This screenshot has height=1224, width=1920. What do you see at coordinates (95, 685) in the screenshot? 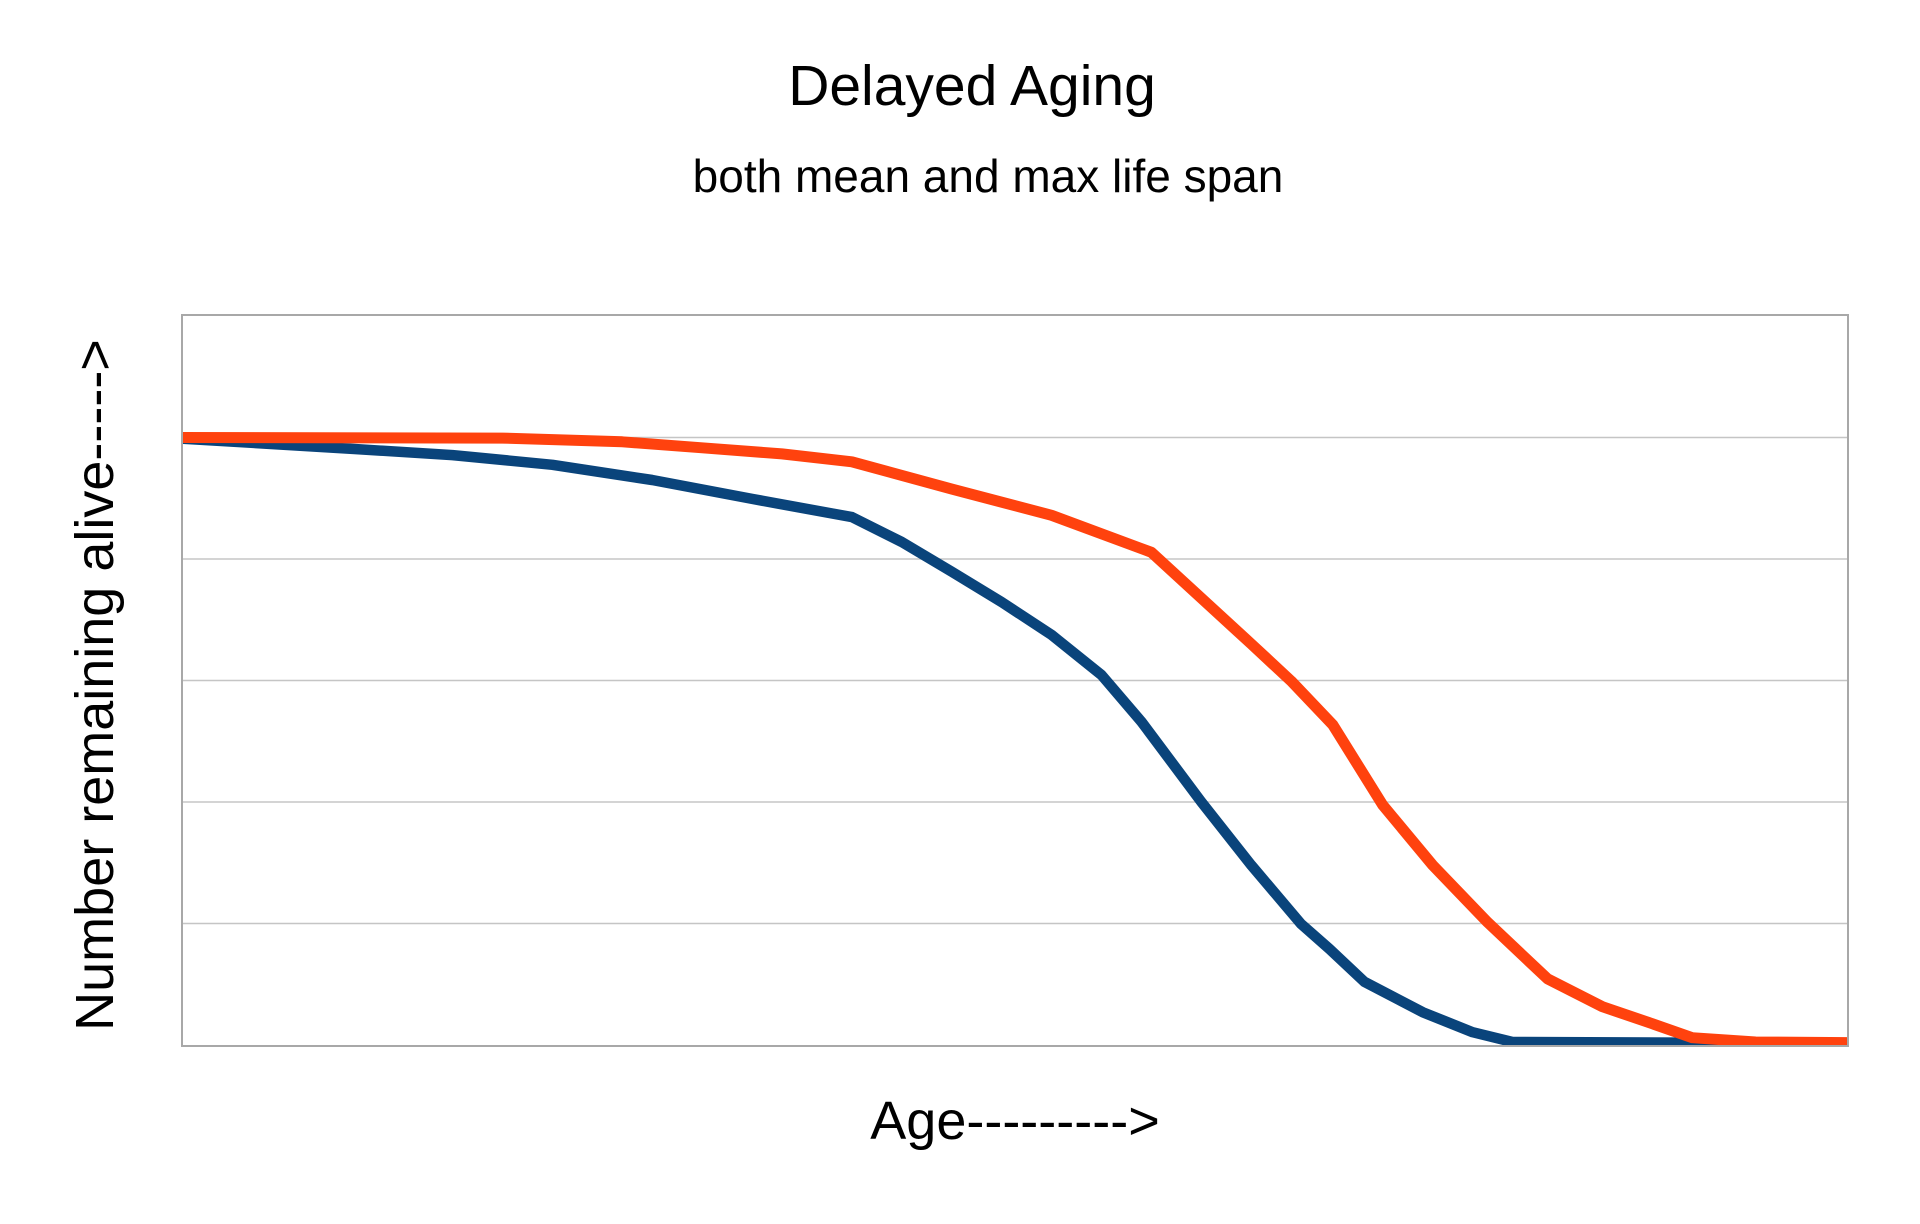
I see `y-axis-label: Number remaining alive----->` at bounding box center [95, 685].